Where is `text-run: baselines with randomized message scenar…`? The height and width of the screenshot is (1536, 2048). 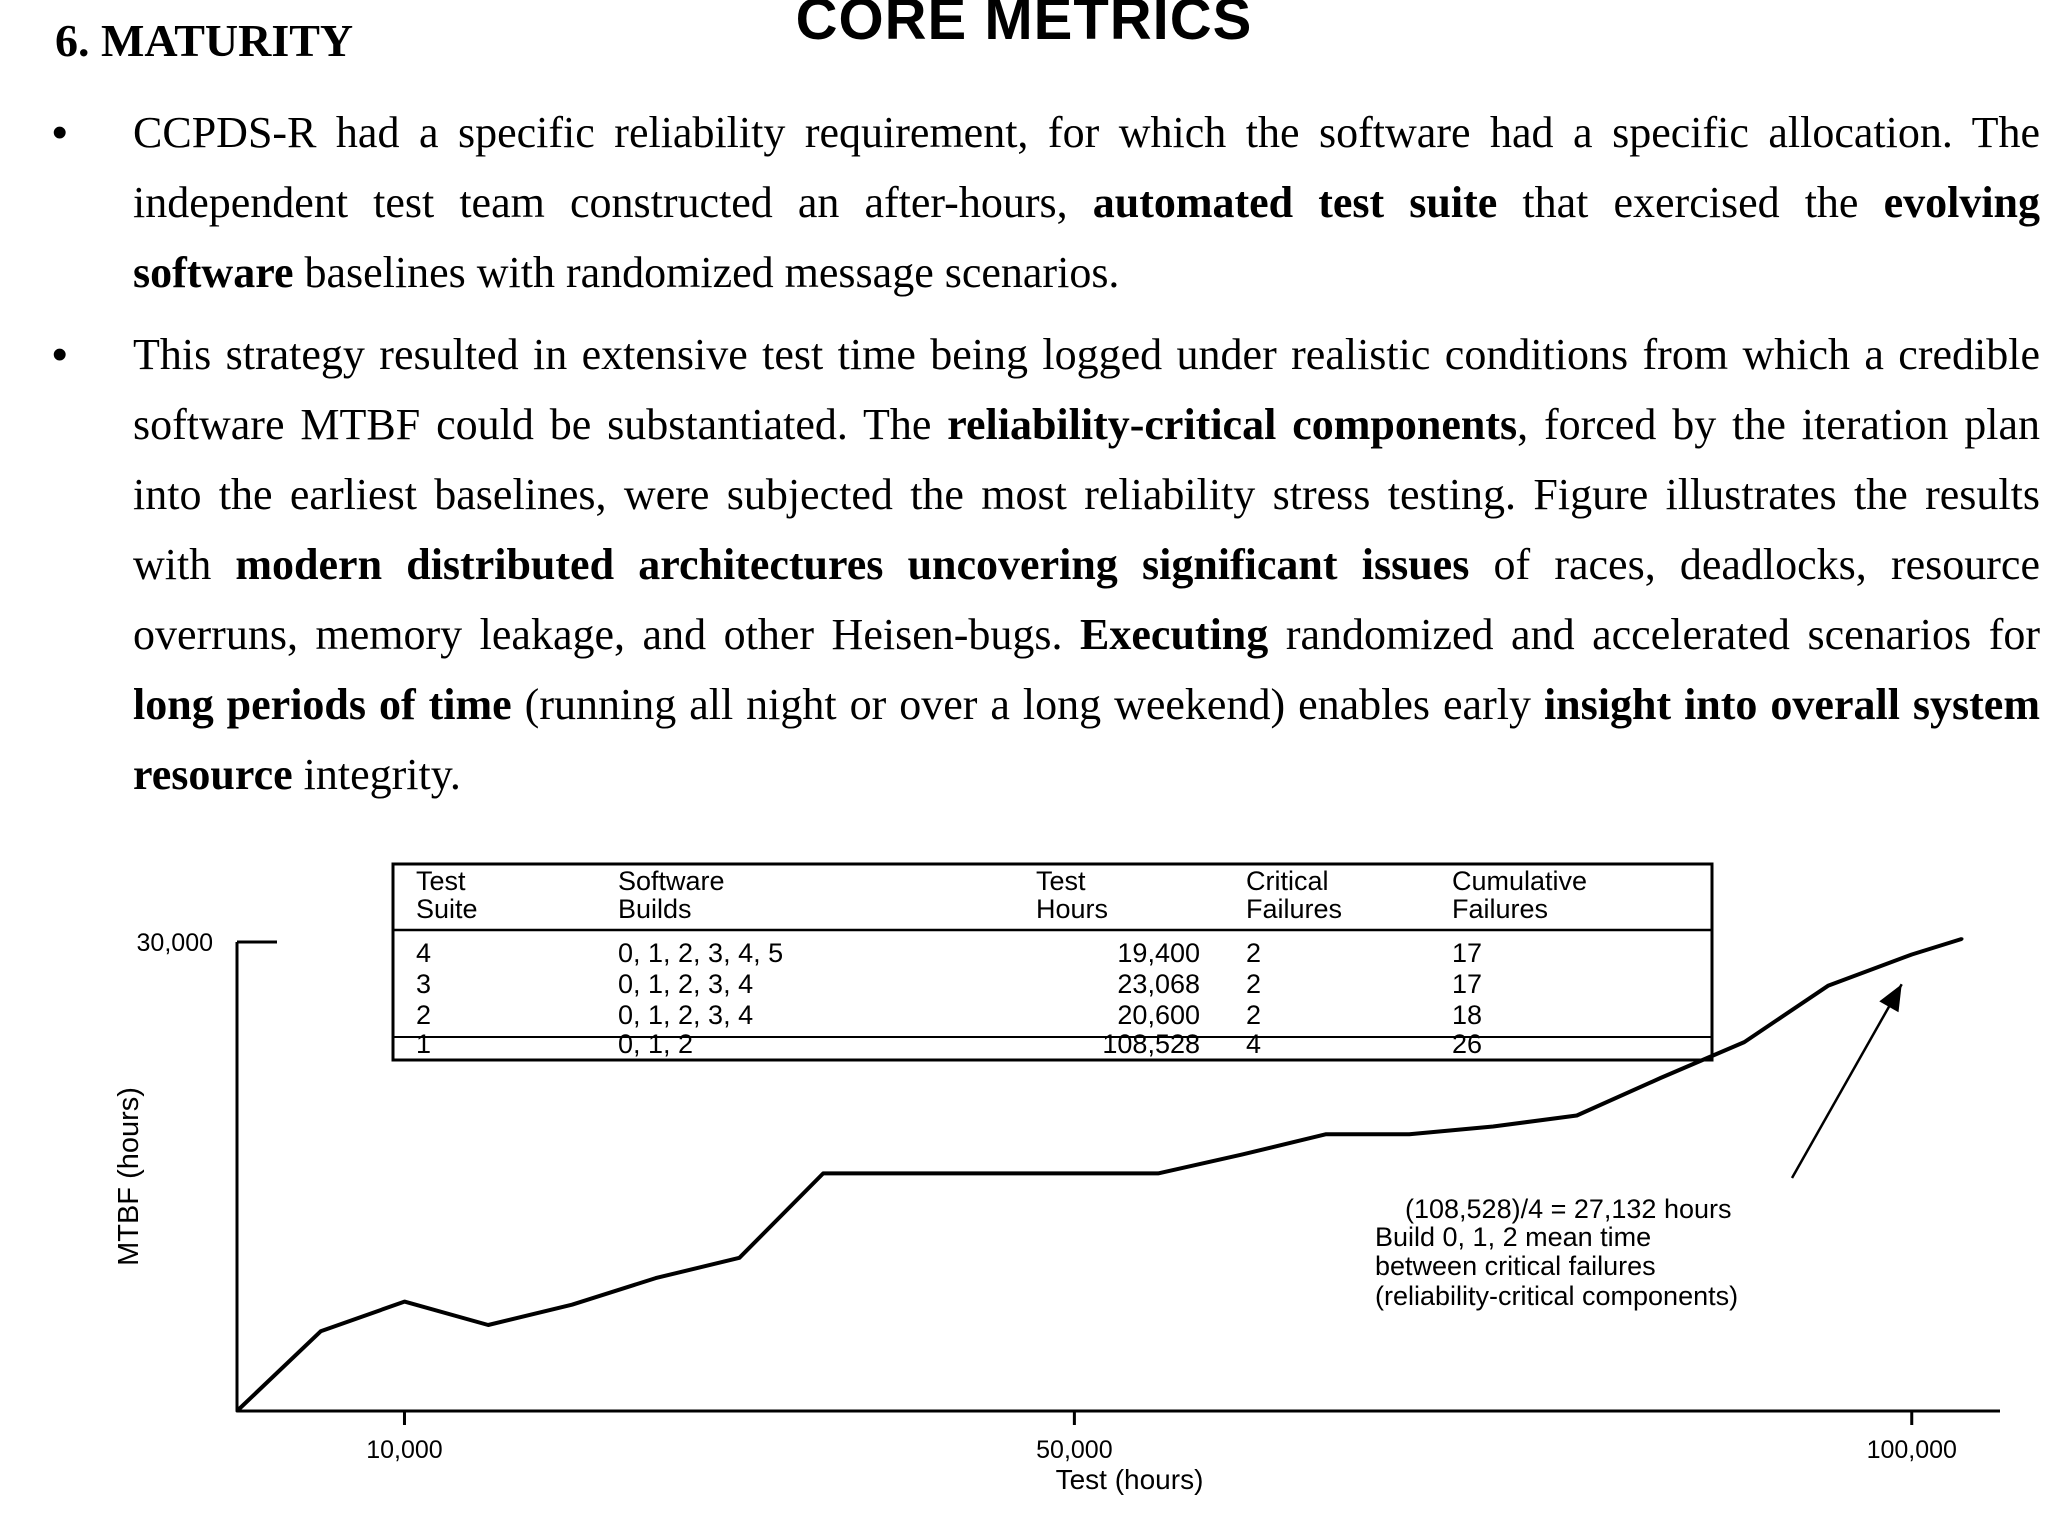
text-run: baselines with randomized message scenar… is located at coordinates (706, 272).